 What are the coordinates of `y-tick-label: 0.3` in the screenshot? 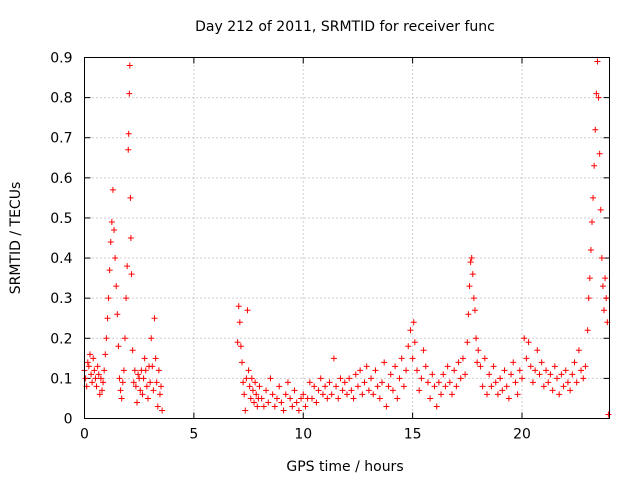 It's located at (61, 299).